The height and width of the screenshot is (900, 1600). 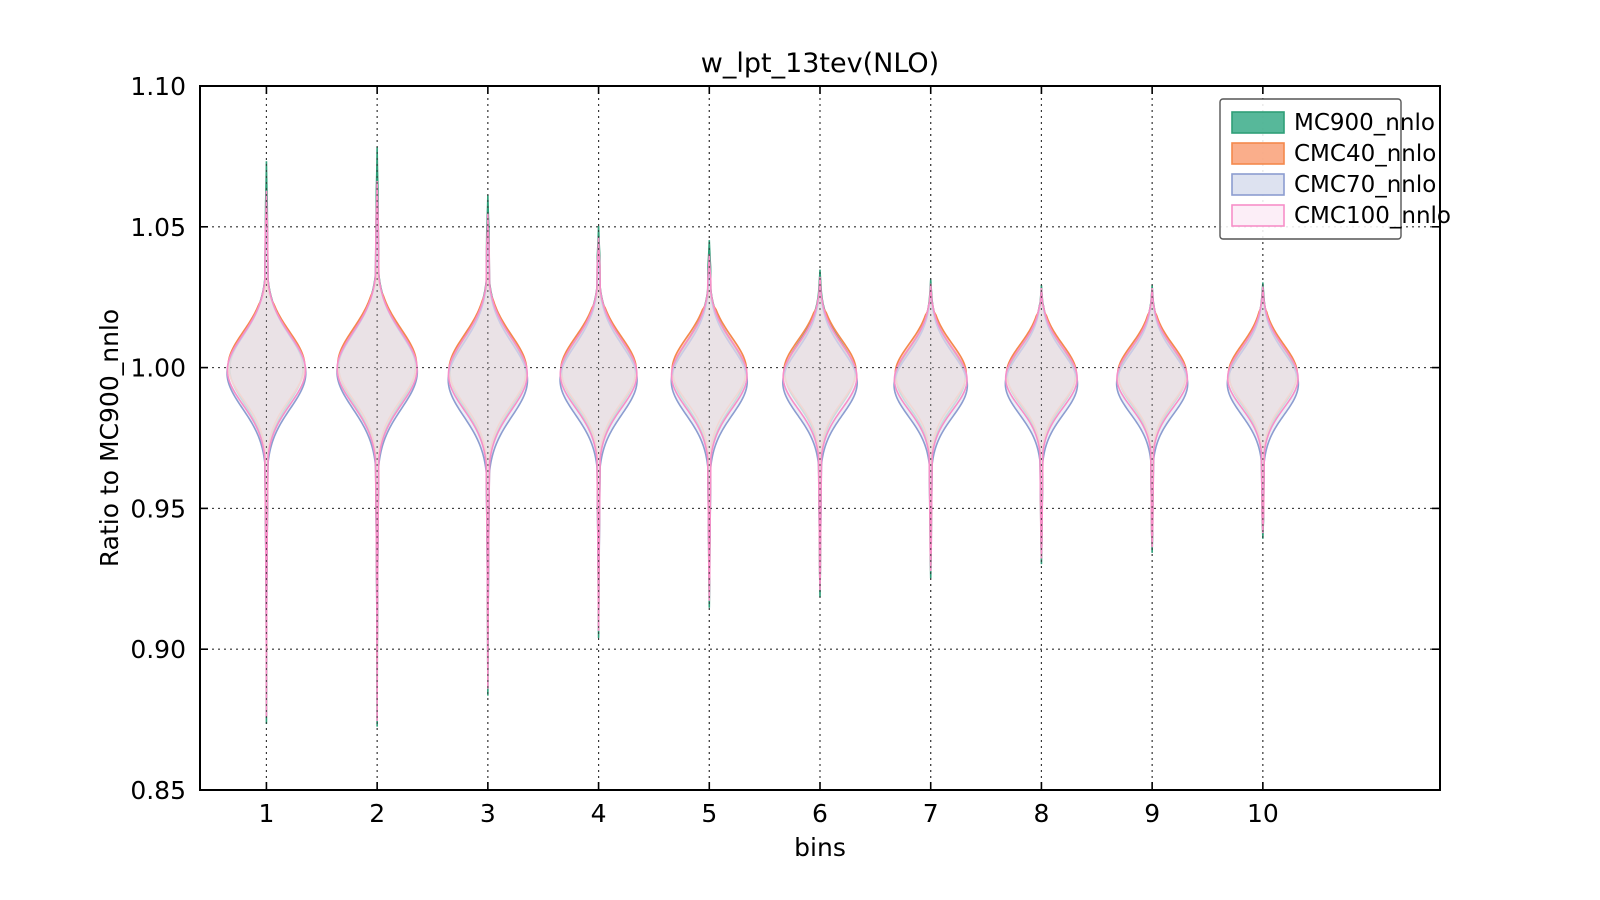 I want to click on x-tick-label: 7, so click(x=931, y=813).